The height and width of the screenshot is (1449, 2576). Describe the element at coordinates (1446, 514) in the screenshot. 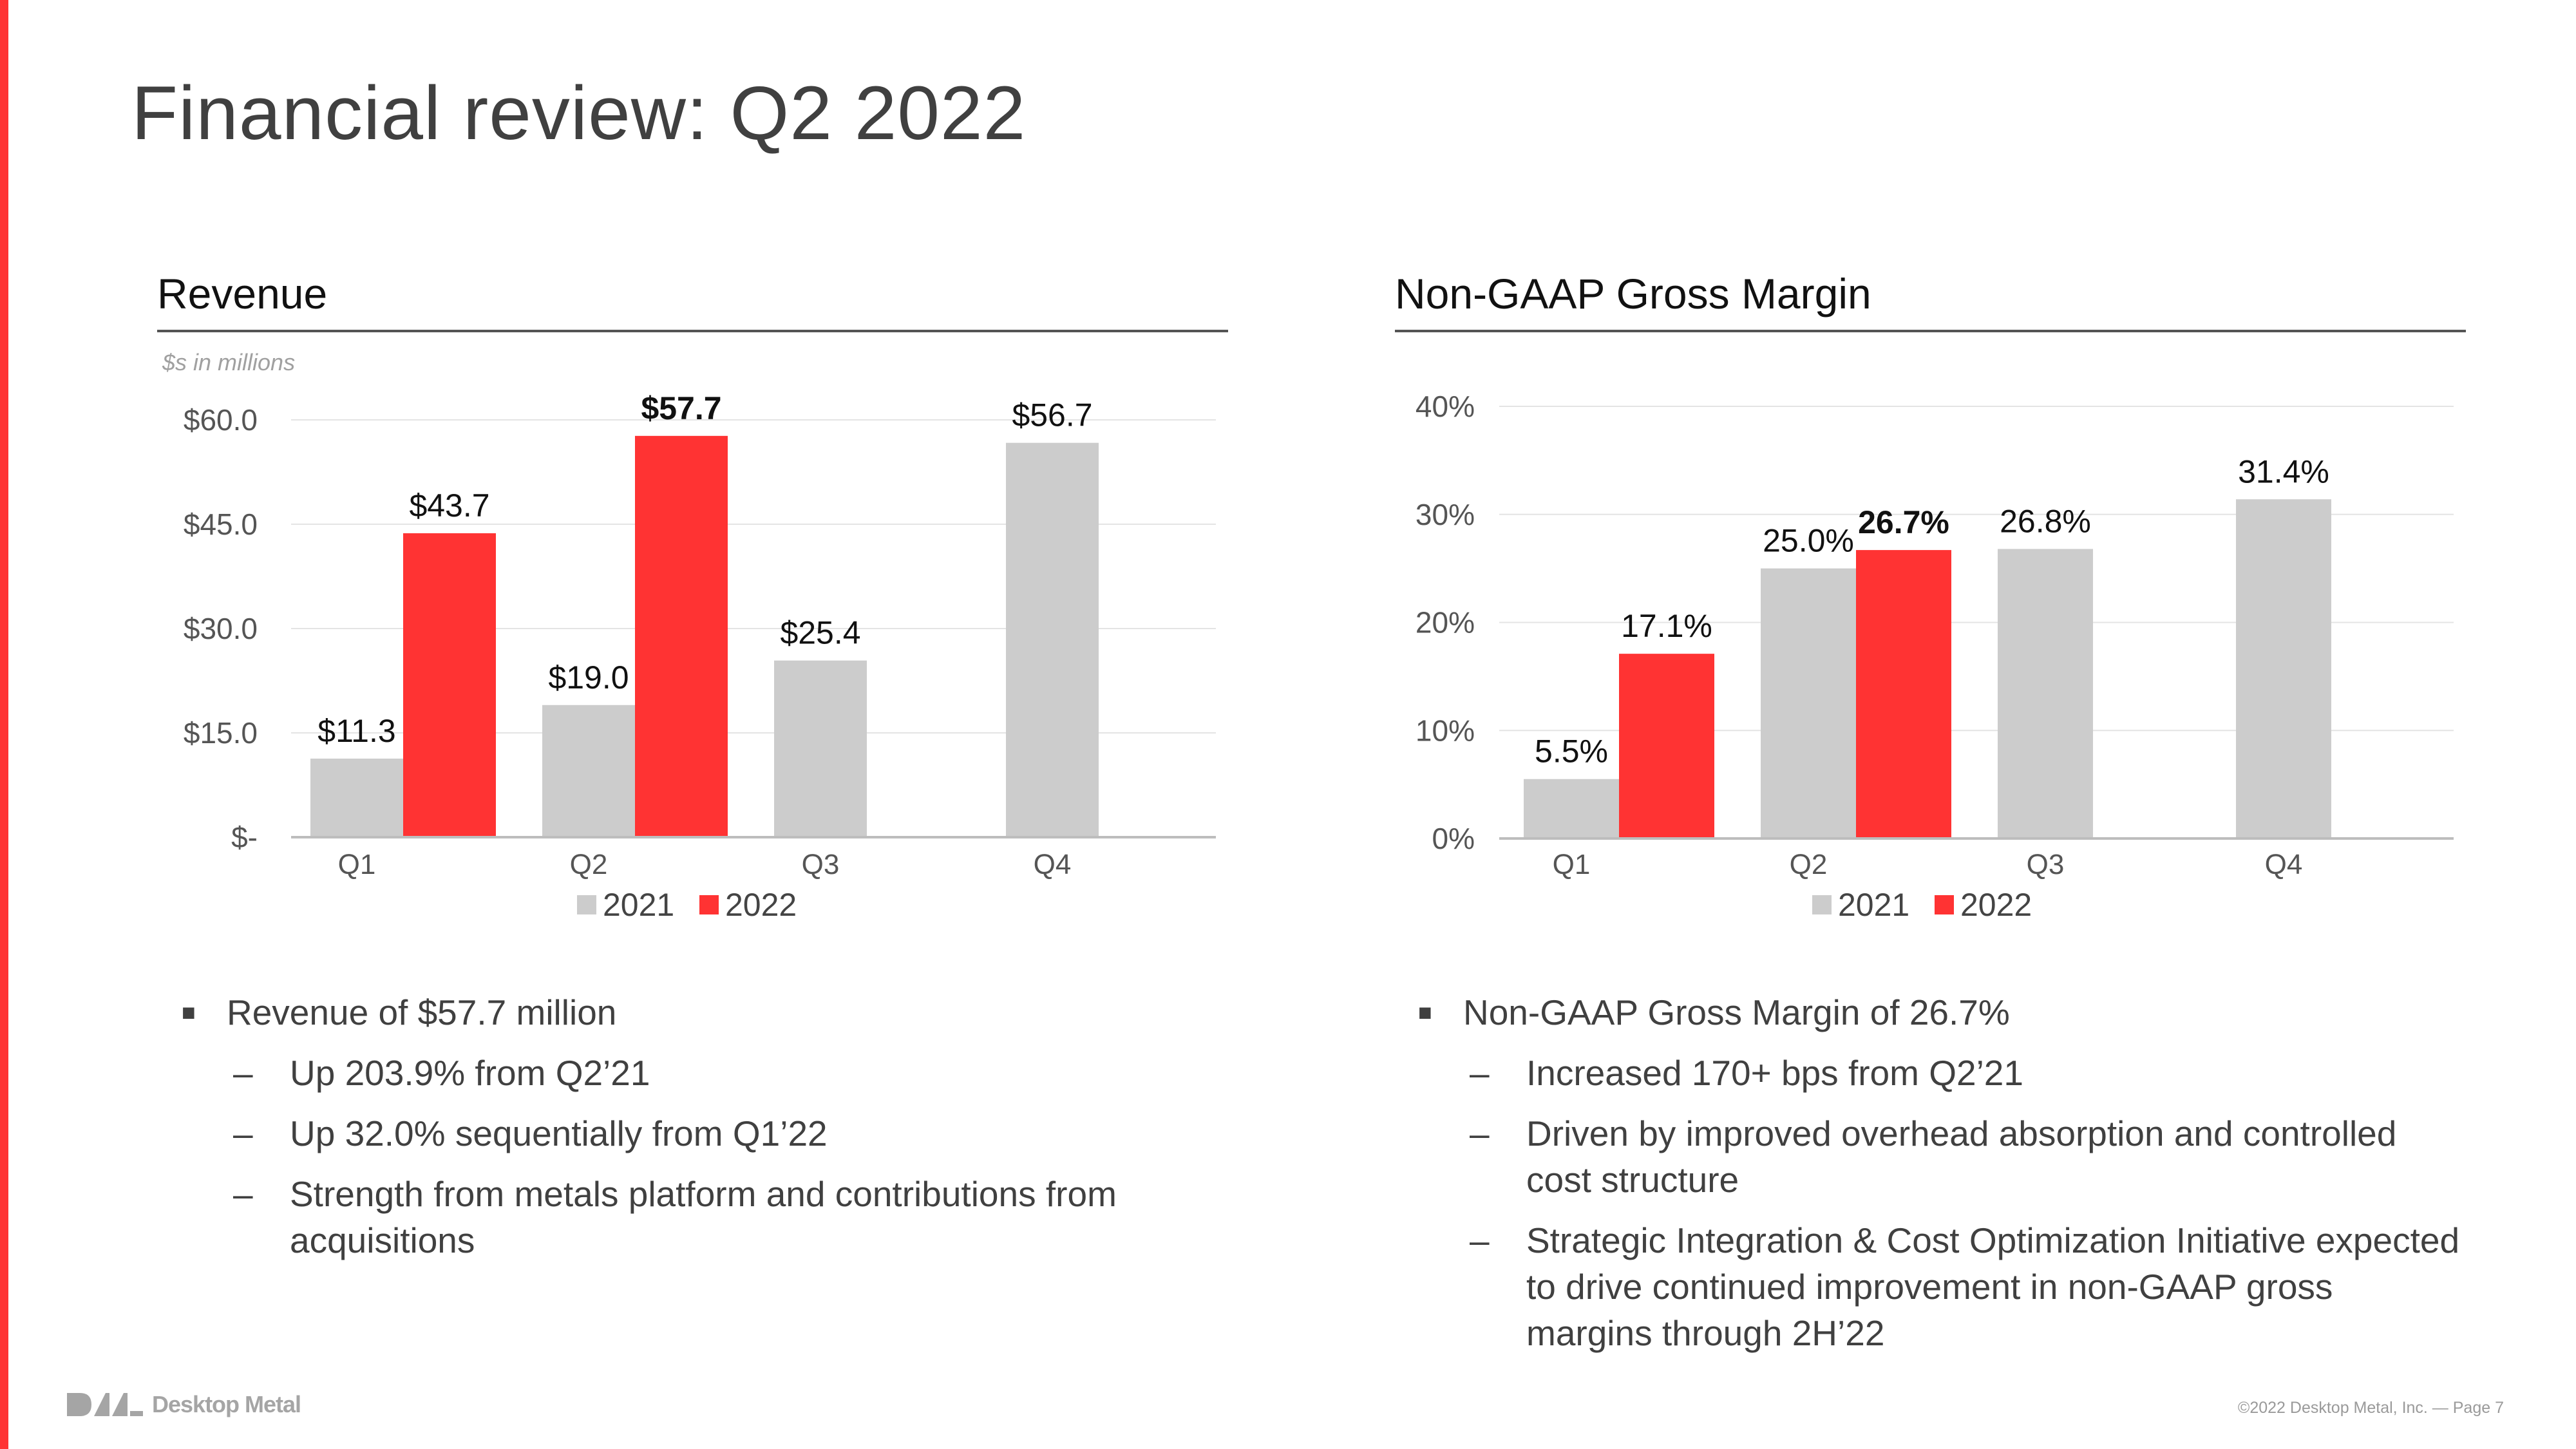

I see `y-tick-label: 30%` at that location.